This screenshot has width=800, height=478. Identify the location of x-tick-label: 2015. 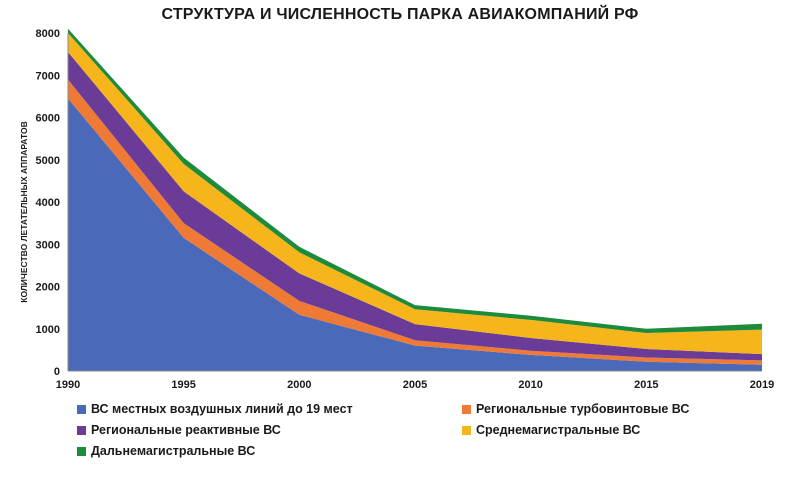
(646, 385).